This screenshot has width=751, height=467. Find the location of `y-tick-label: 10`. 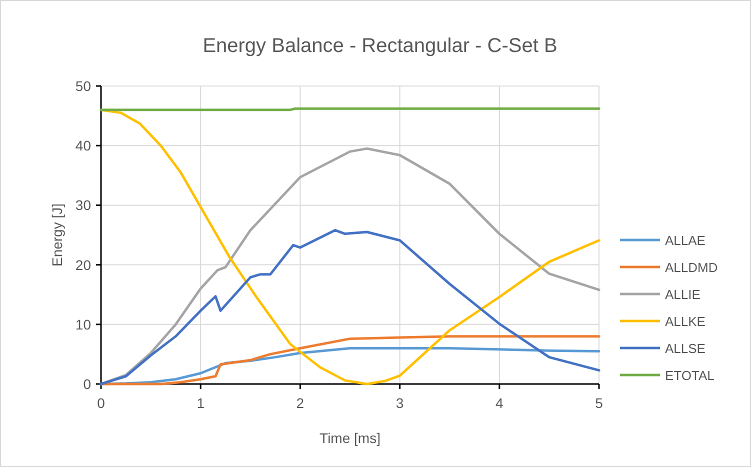

y-tick-label: 10 is located at coordinates (83, 324).